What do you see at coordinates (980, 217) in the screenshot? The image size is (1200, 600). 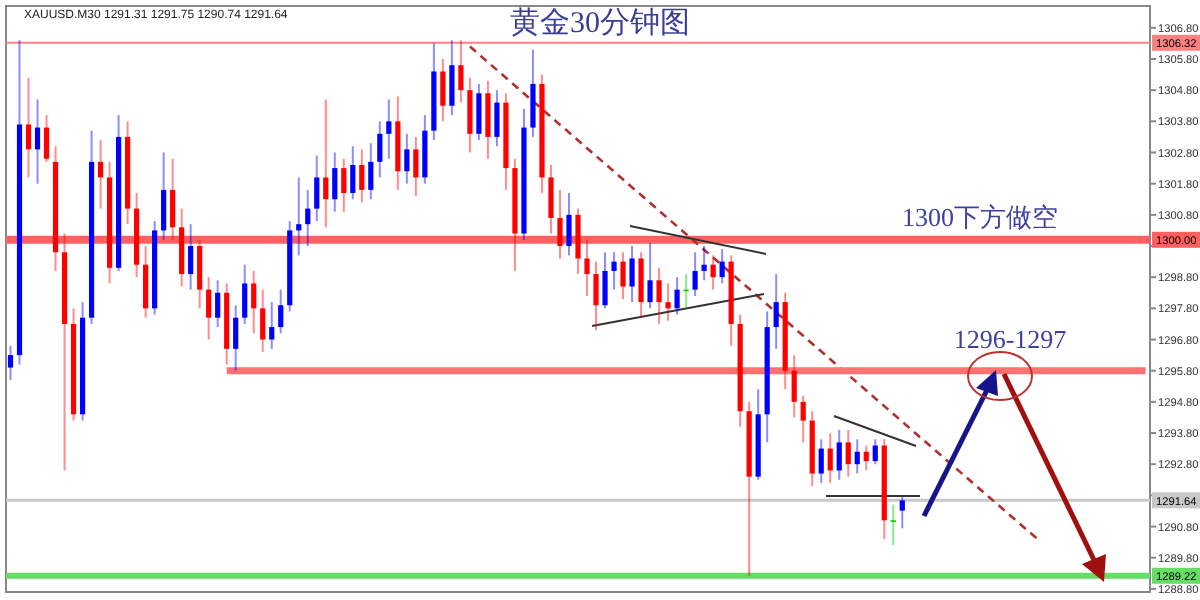 I see `annotation: 1300下方做空` at bounding box center [980, 217].